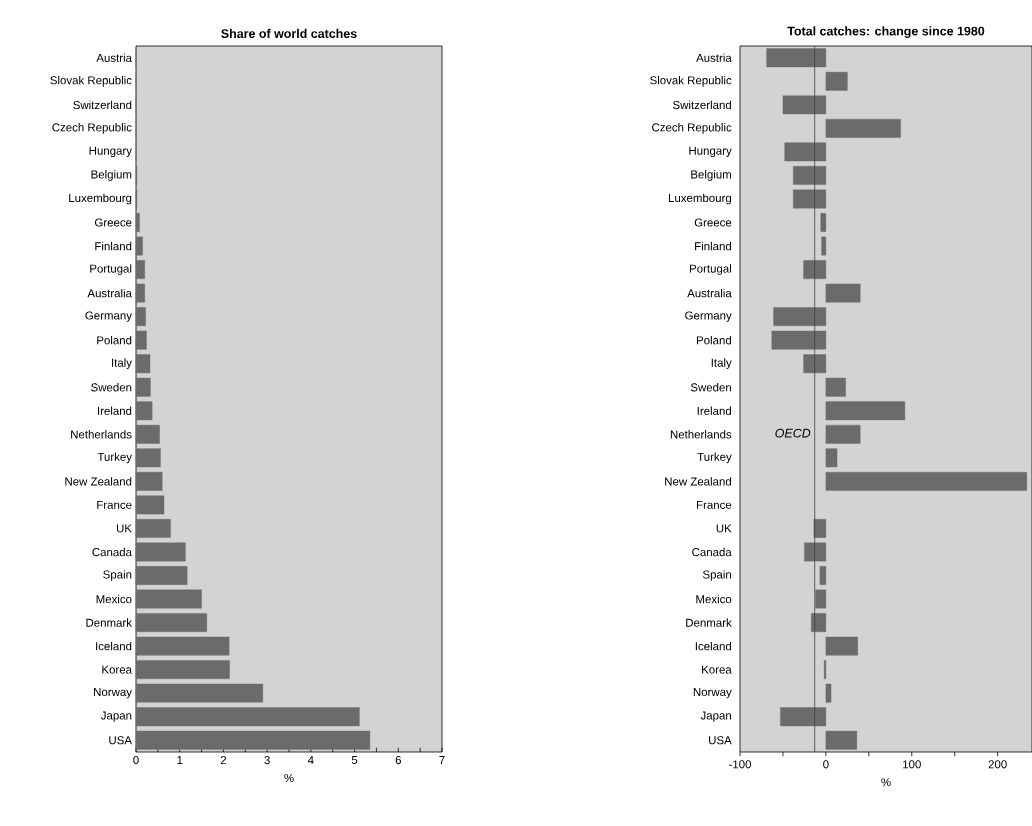 The height and width of the screenshot is (826, 1032). What do you see at coordinates (740, 764) in the screenshot?
I see `x-tick-label: -100` at bounding box center [740, 764].